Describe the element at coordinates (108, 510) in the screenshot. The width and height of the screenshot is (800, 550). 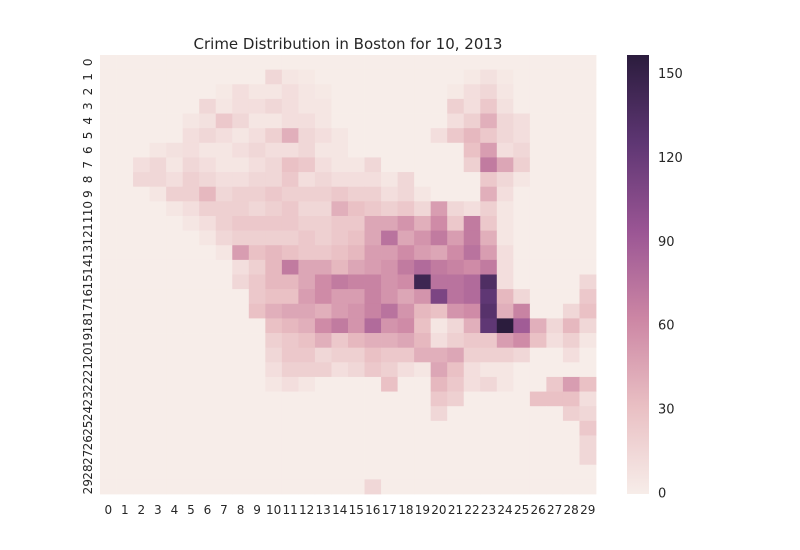
I see `x-tick-label: 0` at that location.